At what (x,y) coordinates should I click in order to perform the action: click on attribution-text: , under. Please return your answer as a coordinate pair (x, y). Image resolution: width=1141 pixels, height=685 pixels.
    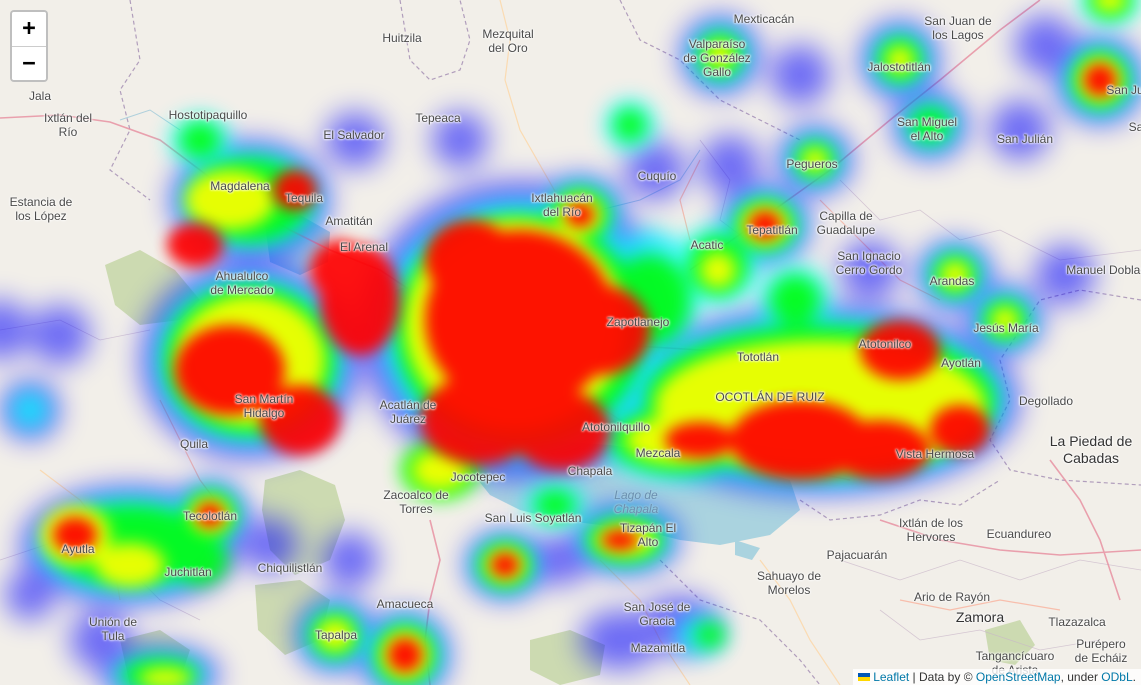
    Looking at the image, I should click on (1081, 677).